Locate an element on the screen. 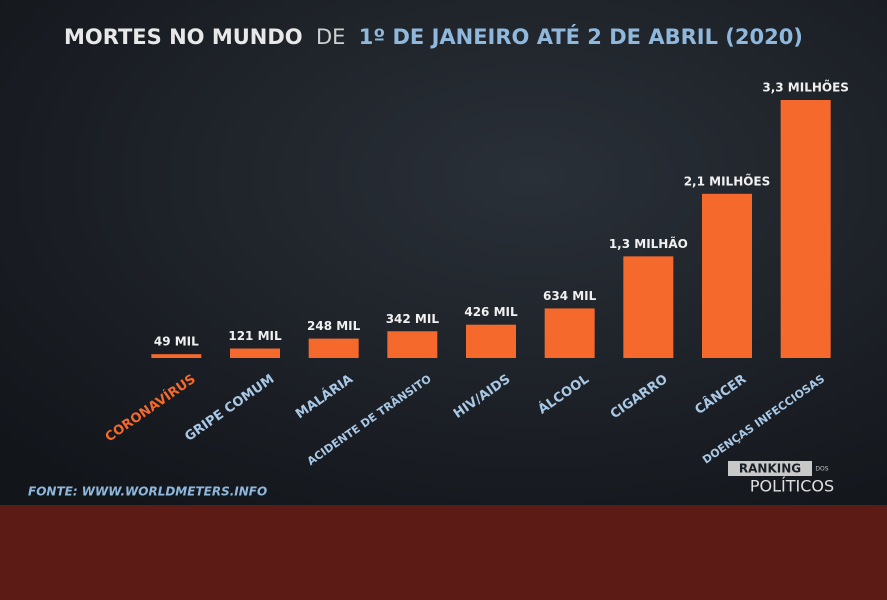 This screenshot has height=600, width=887. value-label: 248 MIL is located at coordinates (334, 326).